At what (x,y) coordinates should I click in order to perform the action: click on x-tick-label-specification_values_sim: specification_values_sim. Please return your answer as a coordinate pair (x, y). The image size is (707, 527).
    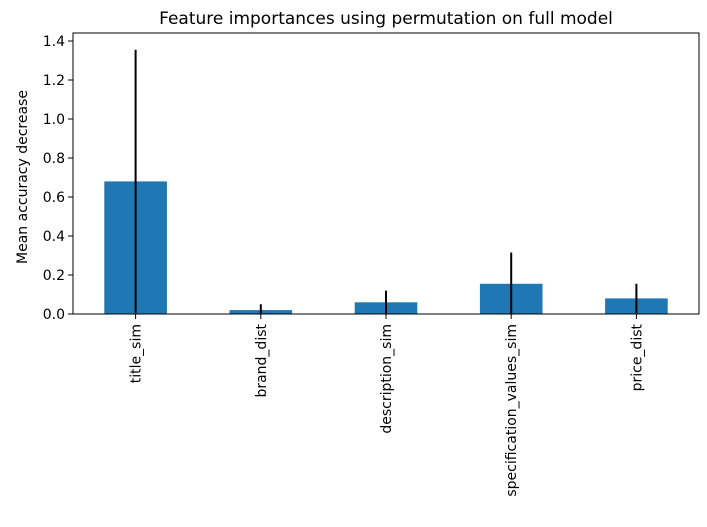
    Looking at the image, I should click on (512, 410).